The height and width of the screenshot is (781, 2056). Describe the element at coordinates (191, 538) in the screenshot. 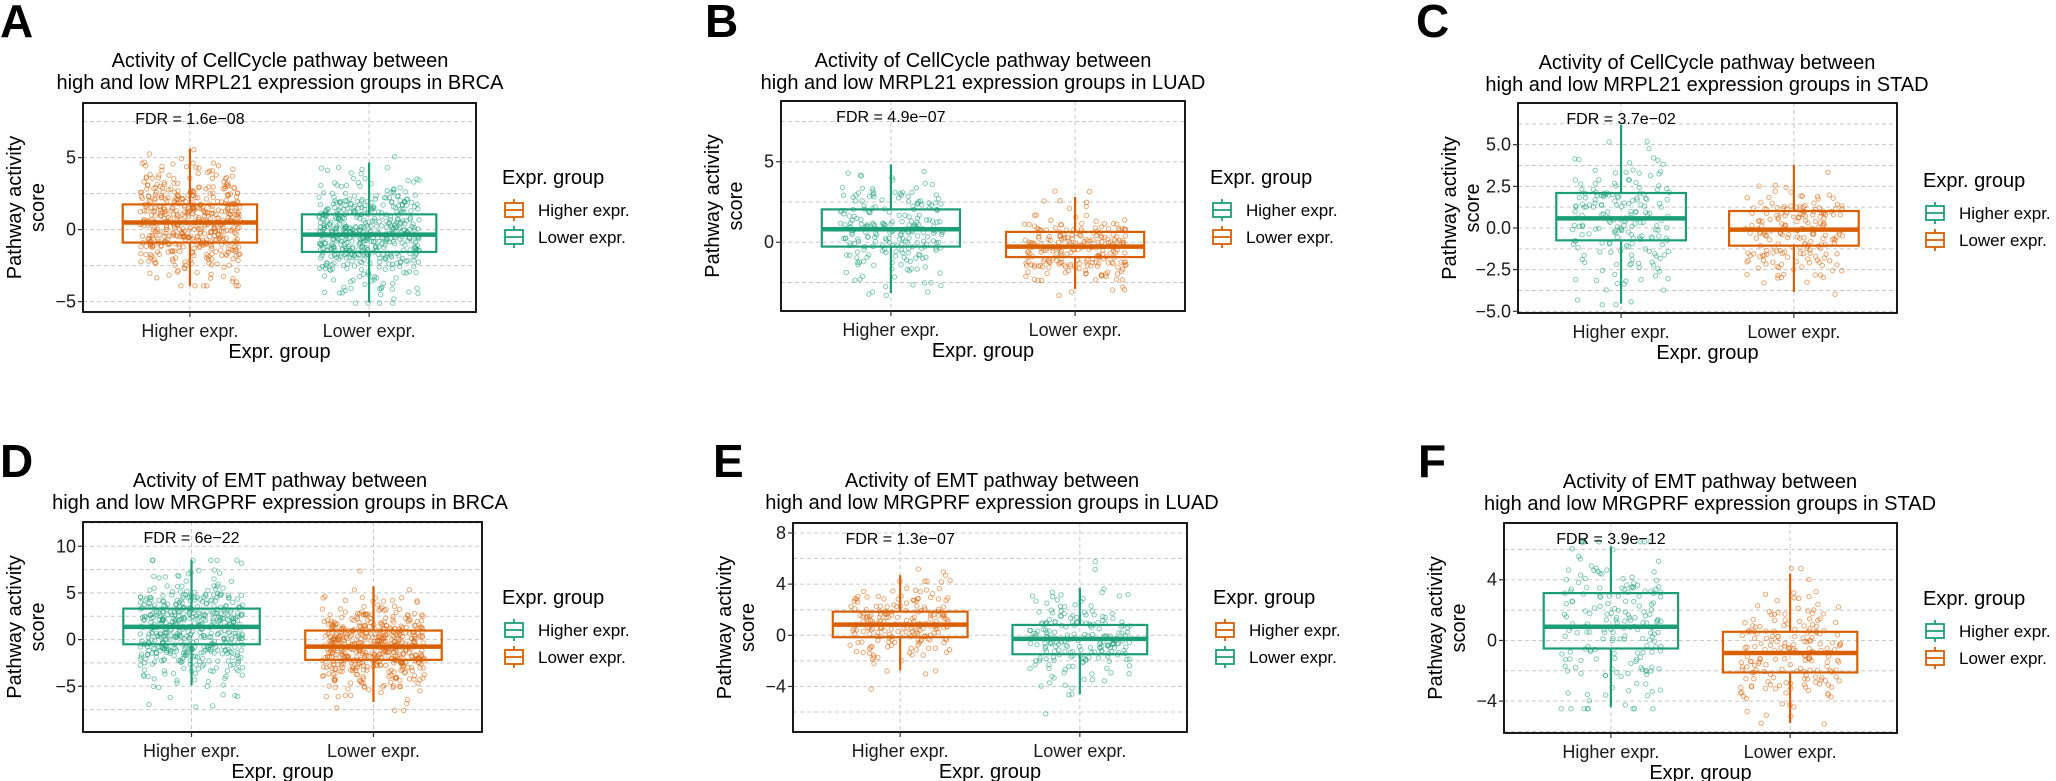

I see `fdr-annotation: FDR = 6e−22` at that location.